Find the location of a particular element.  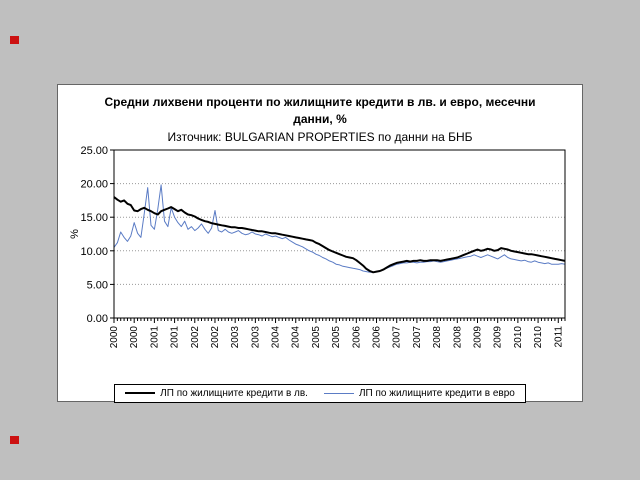

series-lines is located at coordinates (338, 228).